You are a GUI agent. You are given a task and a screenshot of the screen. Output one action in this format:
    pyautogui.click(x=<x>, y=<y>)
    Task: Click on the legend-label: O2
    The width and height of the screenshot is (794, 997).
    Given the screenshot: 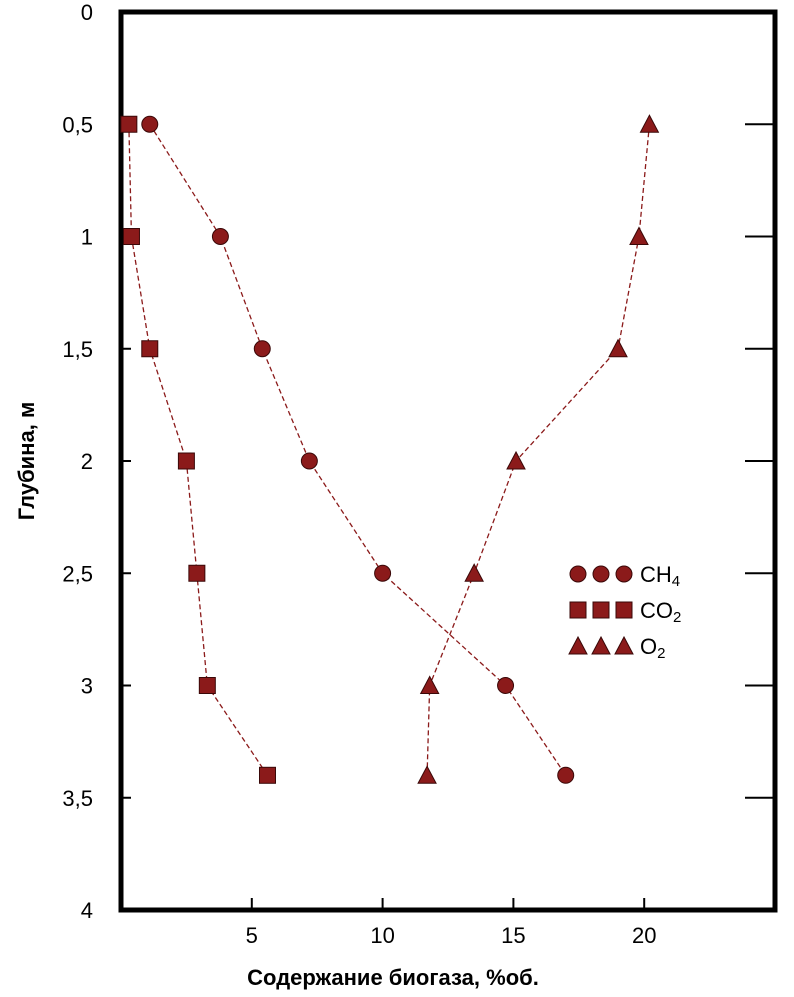 What is the action you would take?
    pyautogui.click(x=652, y=648)
    